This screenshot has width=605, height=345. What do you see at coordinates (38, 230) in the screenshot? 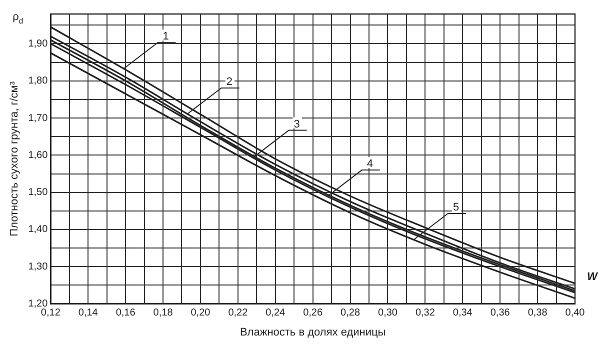
I see `y-tick-label: 1,40` at bounding box center [38, 230].